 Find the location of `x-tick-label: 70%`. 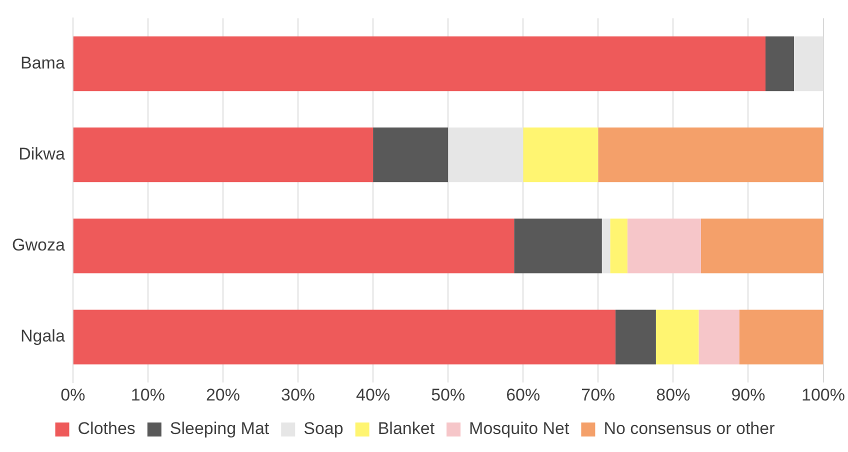

x-tick-label: 70% is located at coordinates (598, 394).